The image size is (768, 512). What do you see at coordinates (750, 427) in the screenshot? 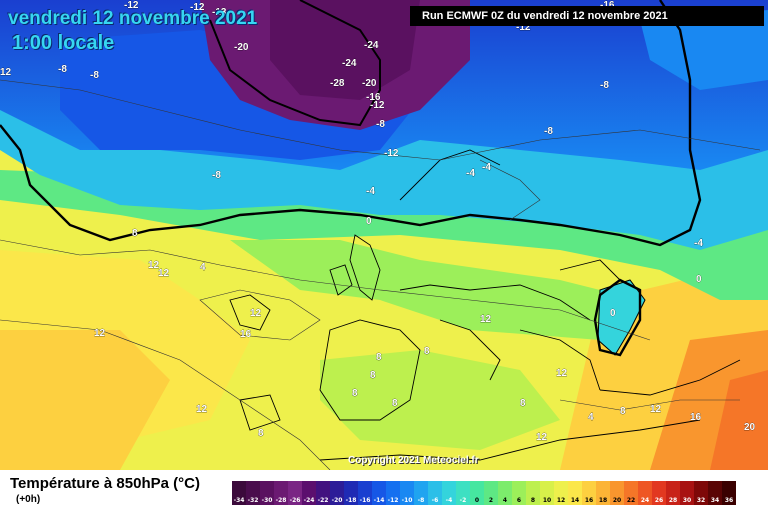
I see `map-label: 20` at bounding box center [750, 427].